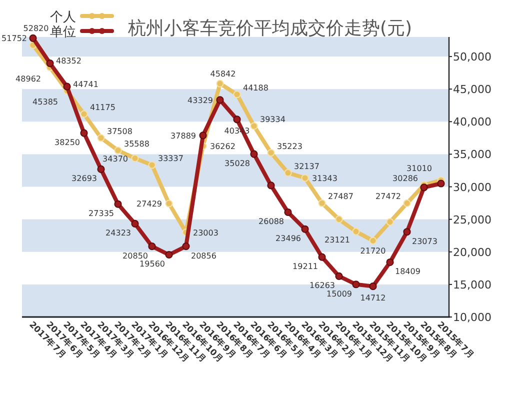 This screenshot has height=400, width=512. I want to click on data-label: 14712, so click(373, 297).